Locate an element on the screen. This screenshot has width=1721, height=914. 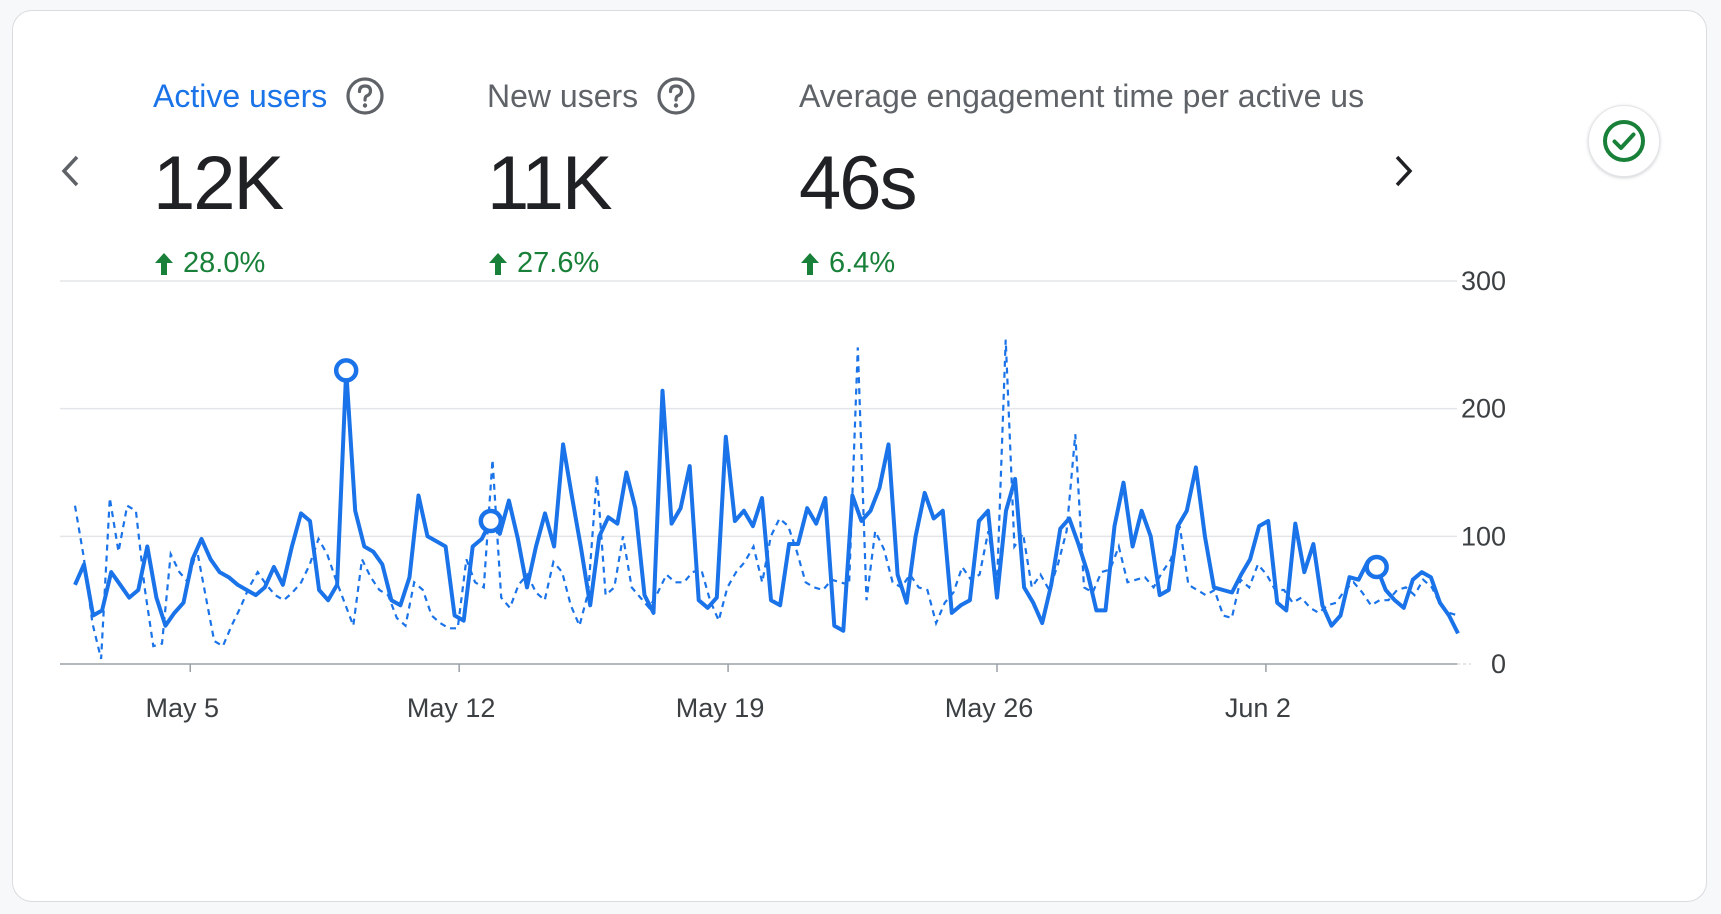
y-tick-label: 300 is located at coordinates (1483, 281).